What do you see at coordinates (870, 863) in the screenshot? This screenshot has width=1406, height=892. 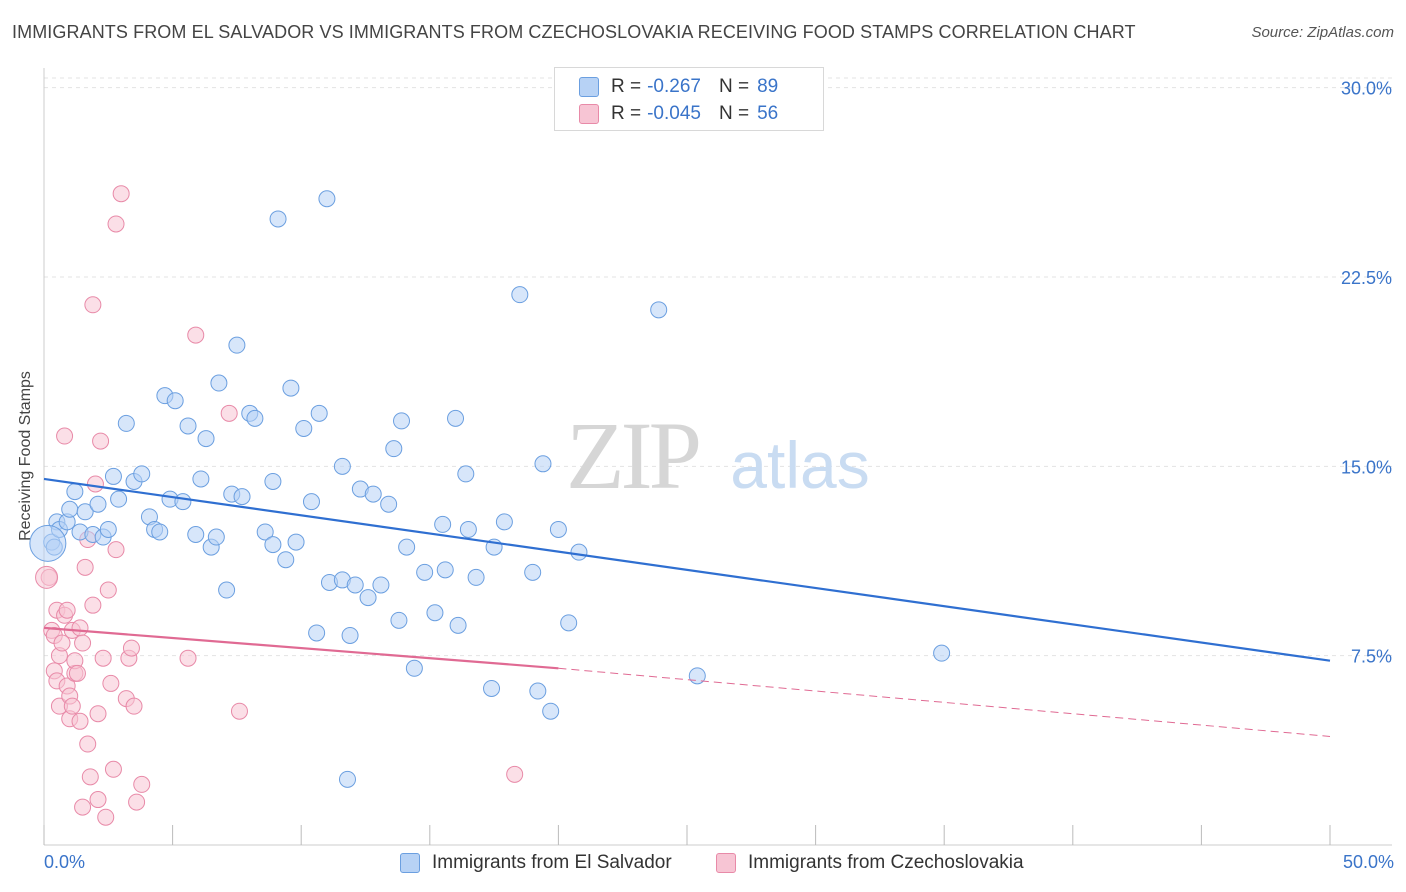 I see `series-legend-czechoslovakia: Immigrants from Czechoslovakia` at bounding box center [870, 863].